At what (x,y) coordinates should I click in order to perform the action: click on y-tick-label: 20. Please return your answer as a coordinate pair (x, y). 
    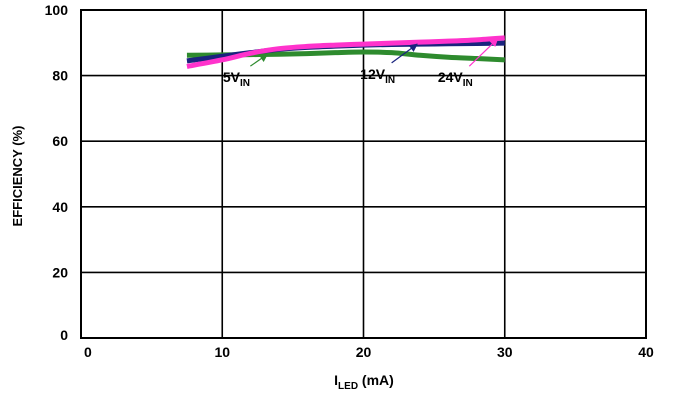
    Looking at the image, I should click on (60, 272).